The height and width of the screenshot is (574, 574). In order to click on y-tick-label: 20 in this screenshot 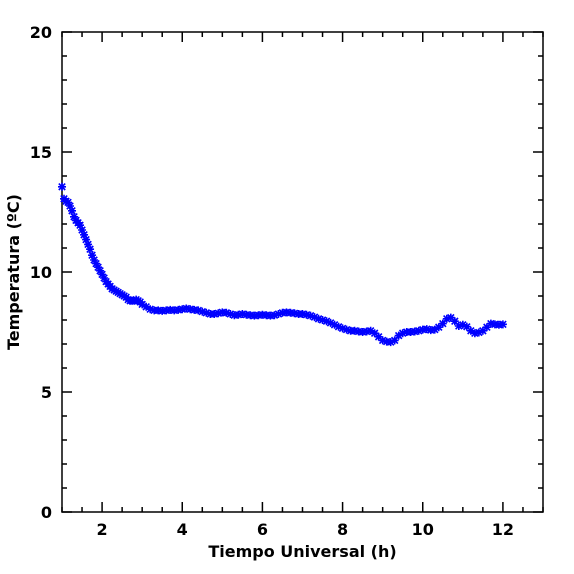, I will do `click(41, 32)`.